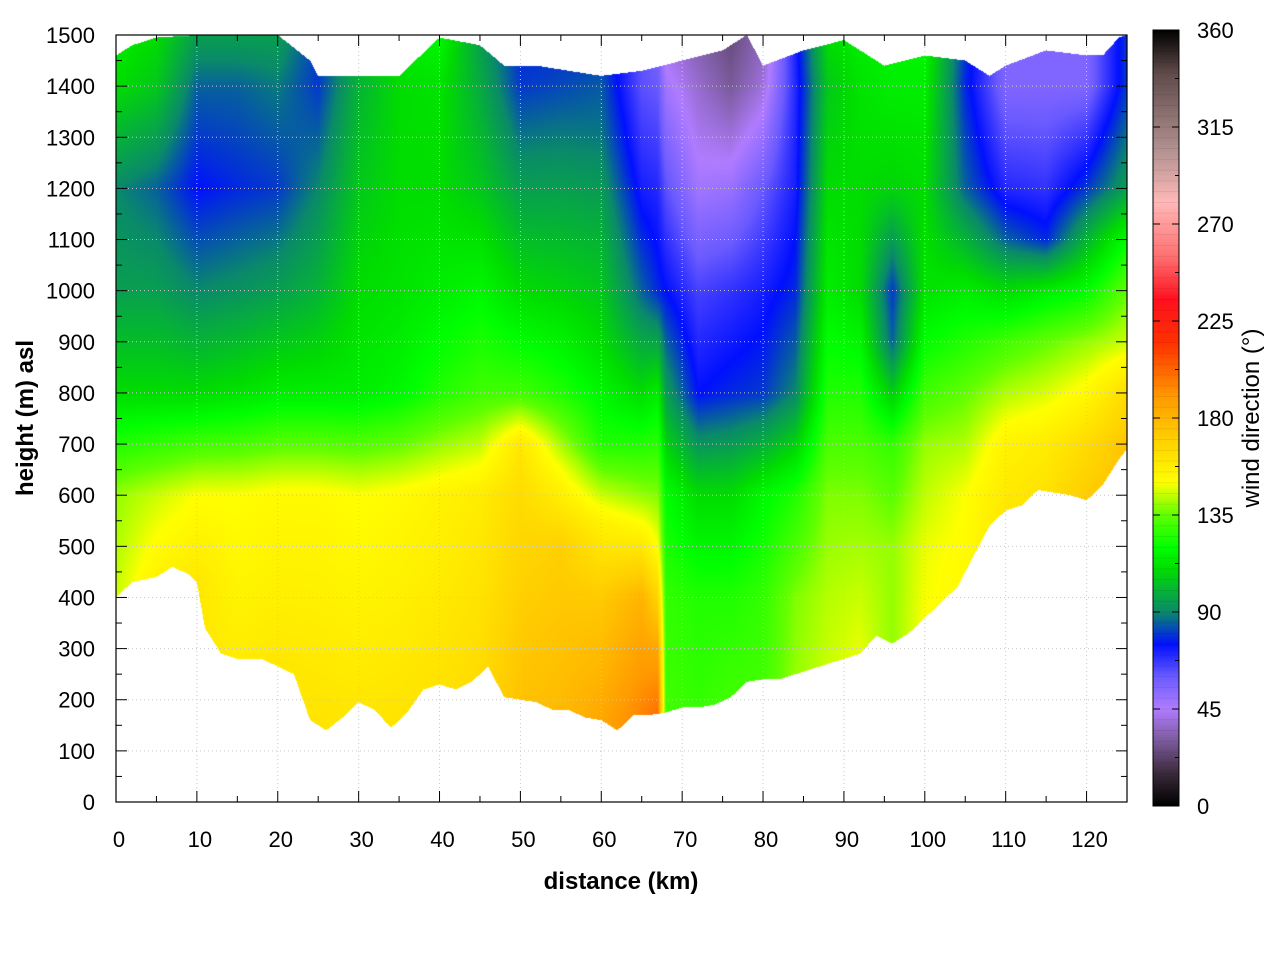  Describe the element at coordinates (1193, 418) in the screenshot. I see `colorbar: 0 45 90 135 180 225 270 315 360` at that location.